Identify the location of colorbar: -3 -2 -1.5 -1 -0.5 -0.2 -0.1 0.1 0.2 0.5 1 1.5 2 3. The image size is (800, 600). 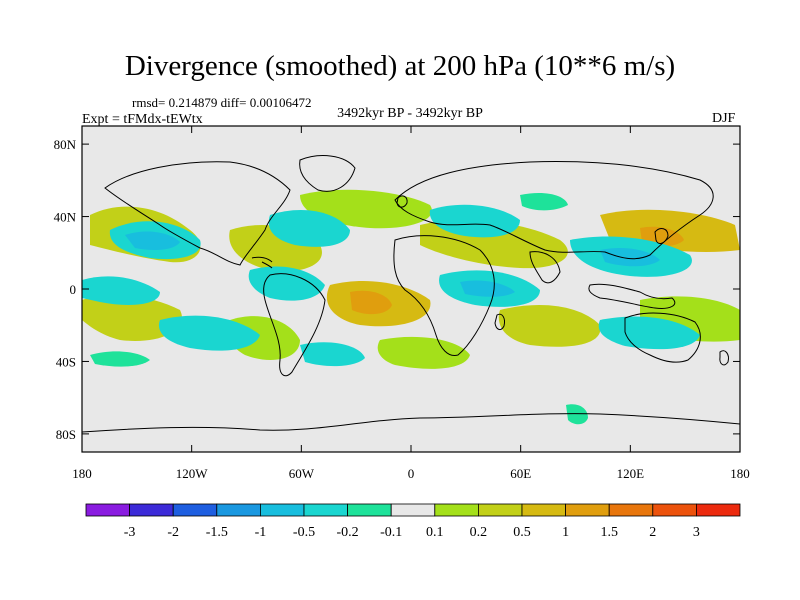
(413, 521).